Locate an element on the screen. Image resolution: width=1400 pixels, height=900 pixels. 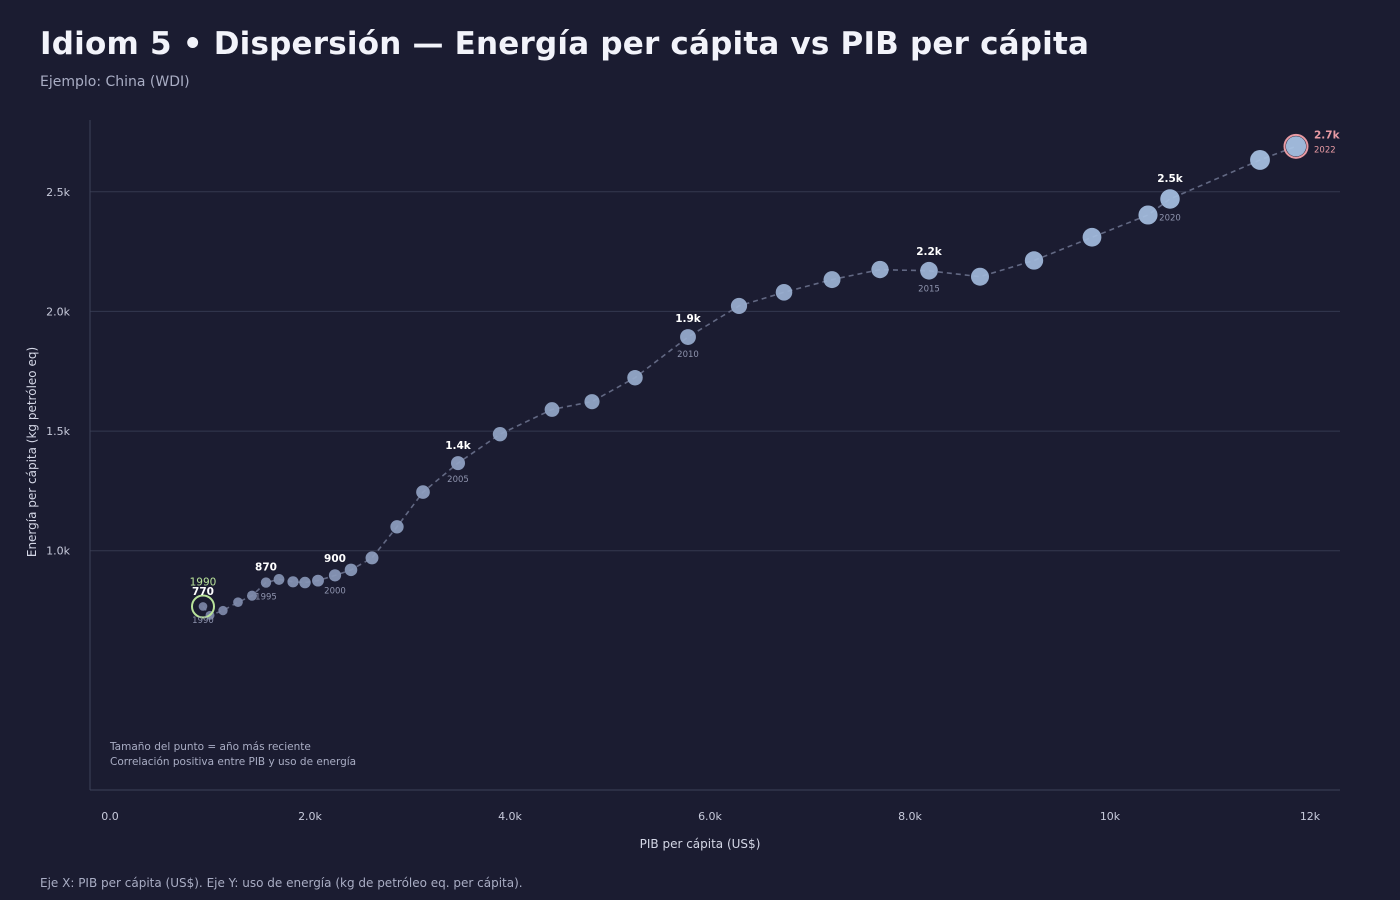
first-year-highlight-label: 1990 is located at coordinates (203, 582).